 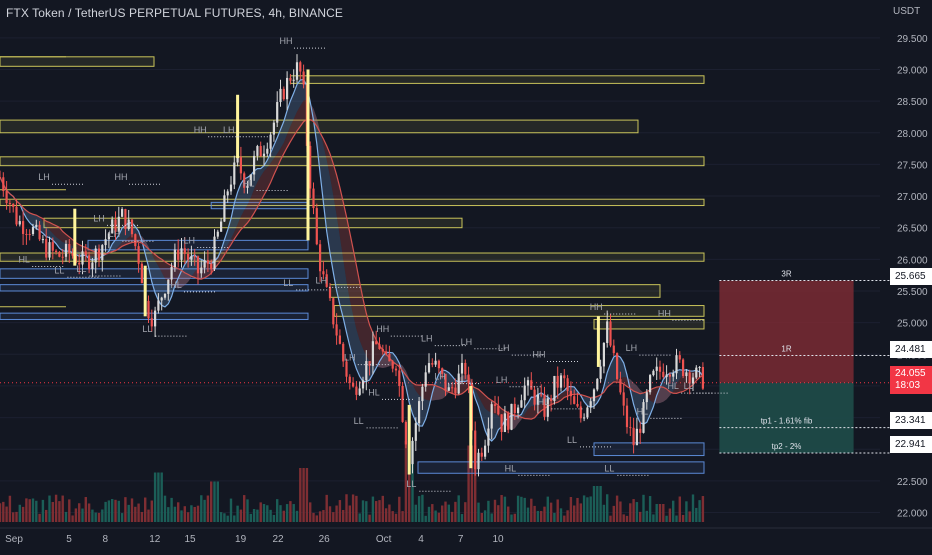 What do you see at coordinates (440, 377) in the screenshot?
I see `swing-label: LH` at bounding box center [440, 377].